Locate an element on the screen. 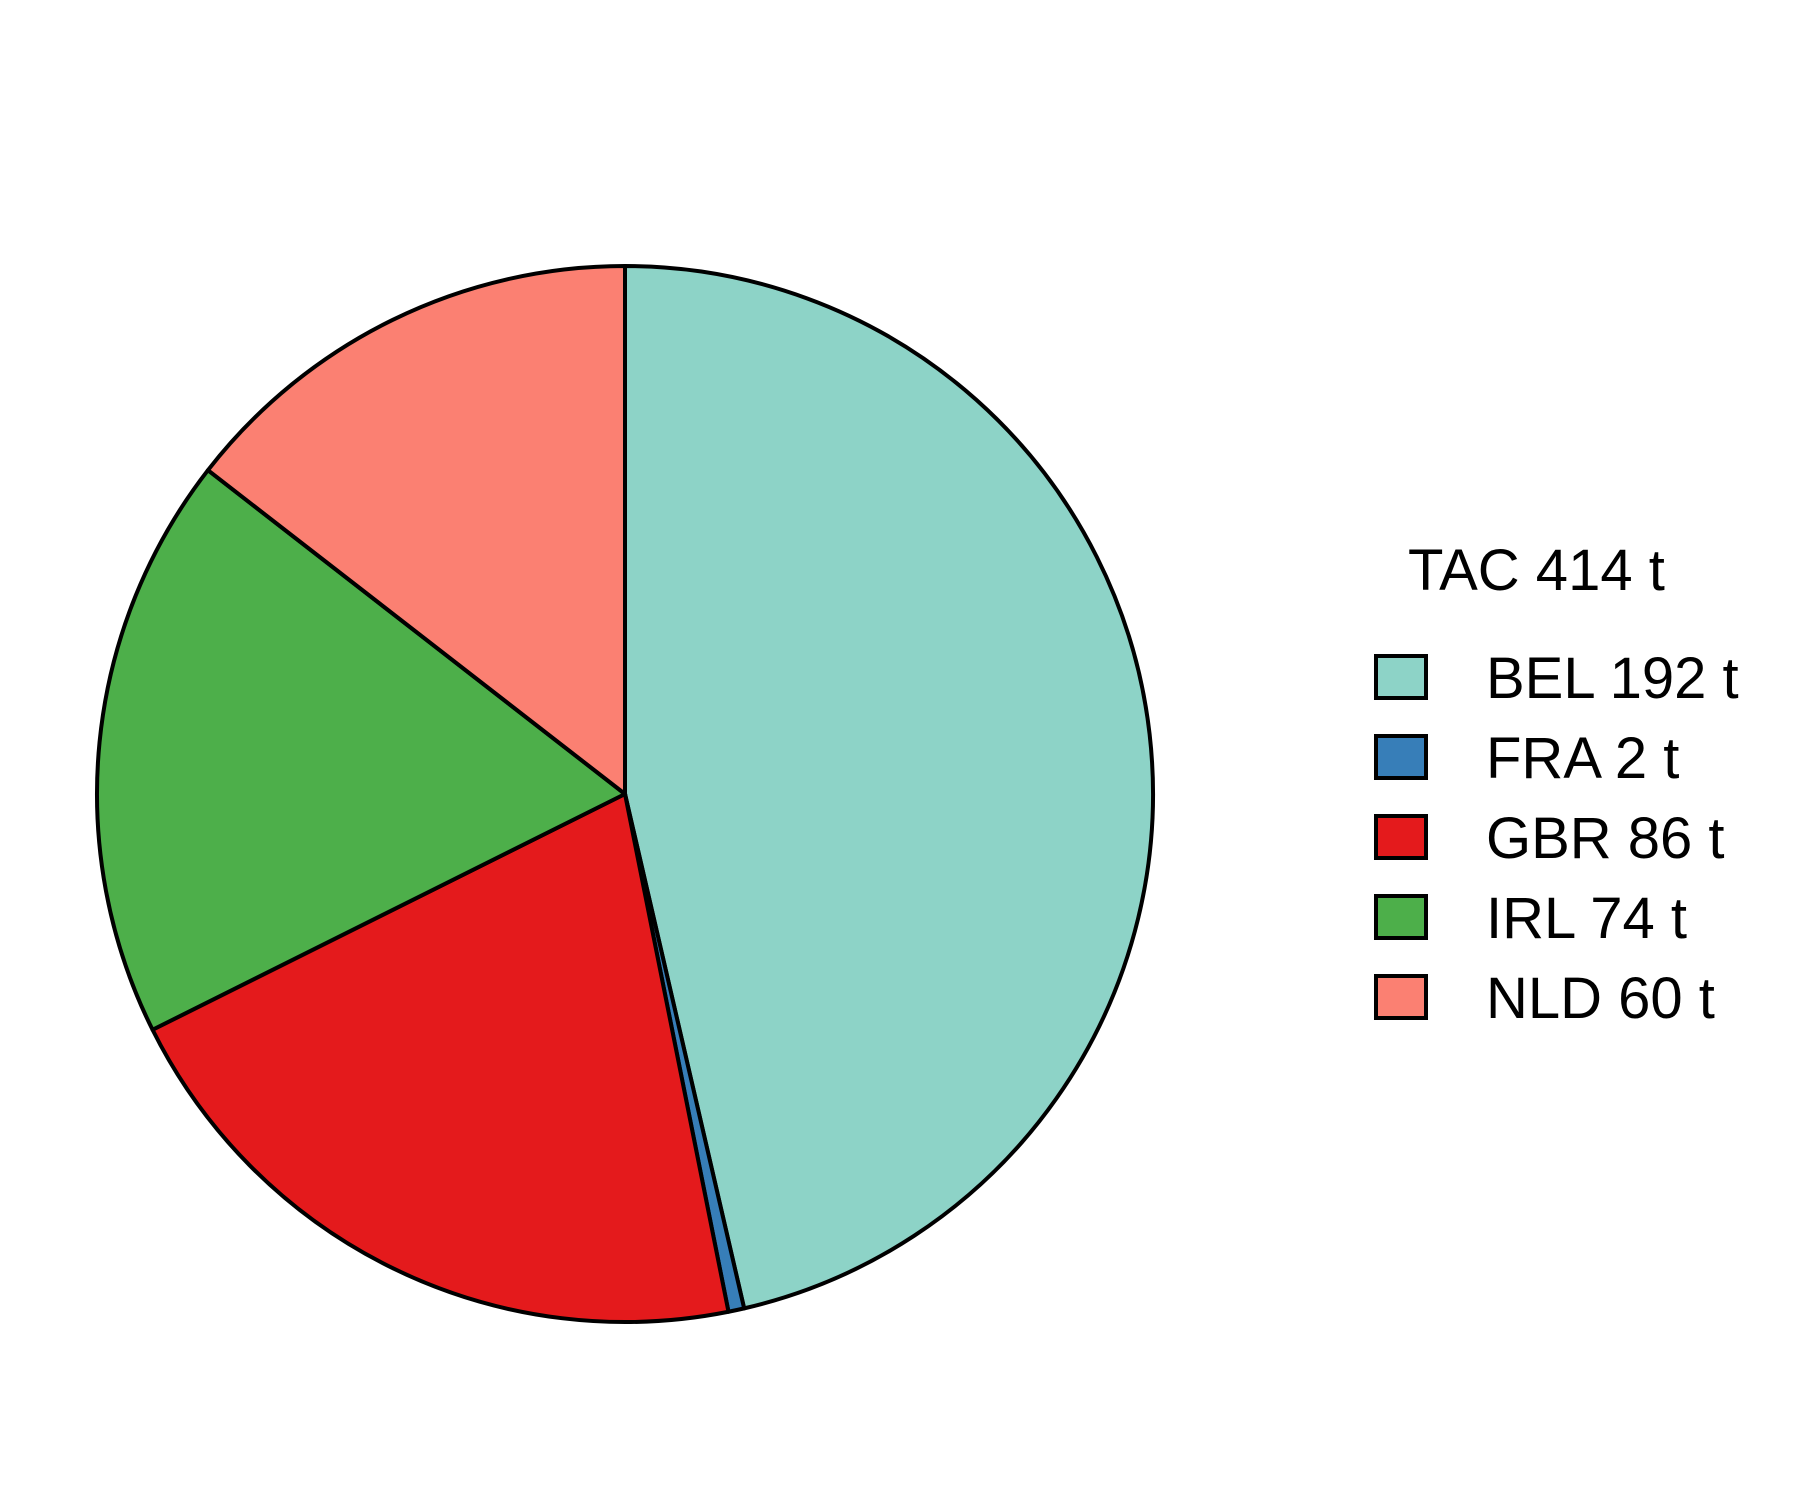  legend-swatch-gbr is located at coordinates (1401, 837).